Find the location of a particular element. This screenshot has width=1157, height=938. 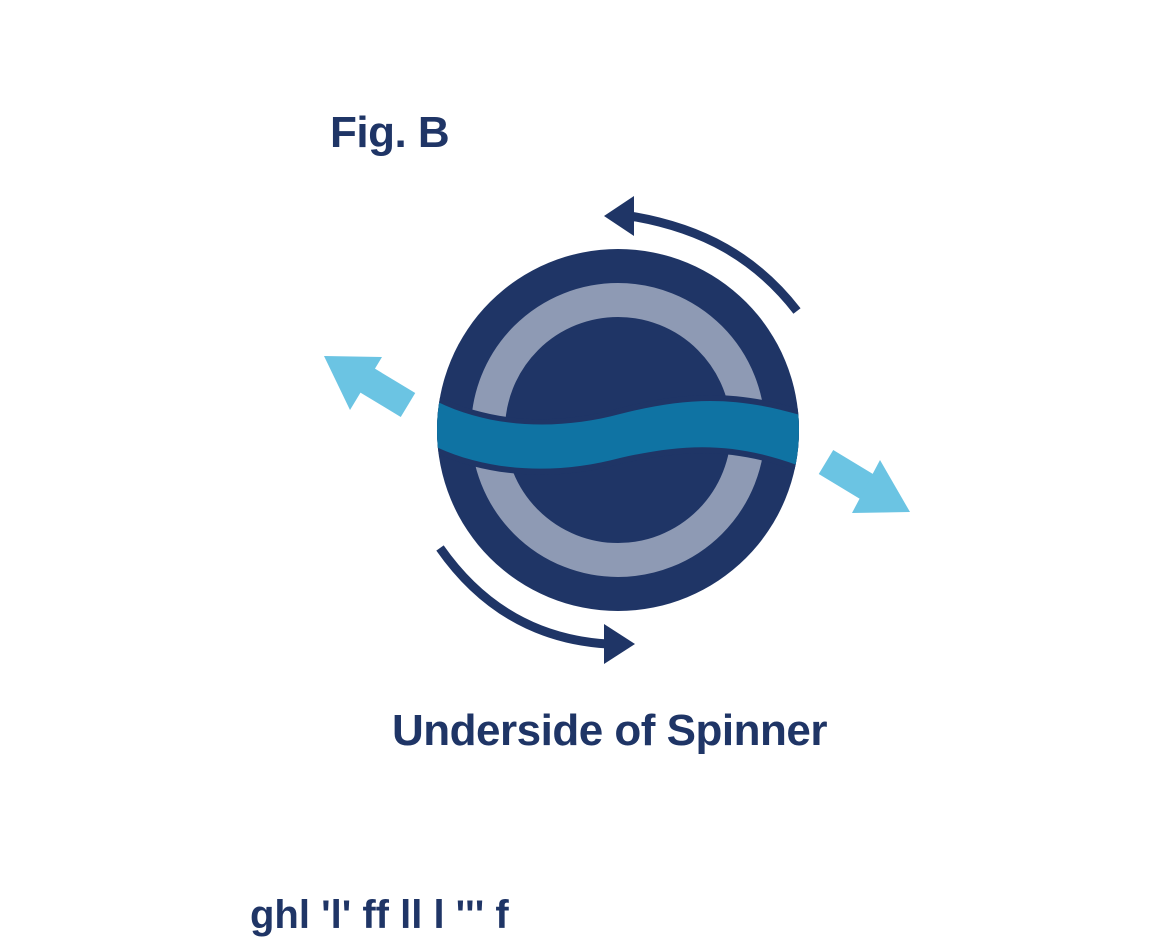

figure-label: Fig. B is located at coordinates (390, 132).